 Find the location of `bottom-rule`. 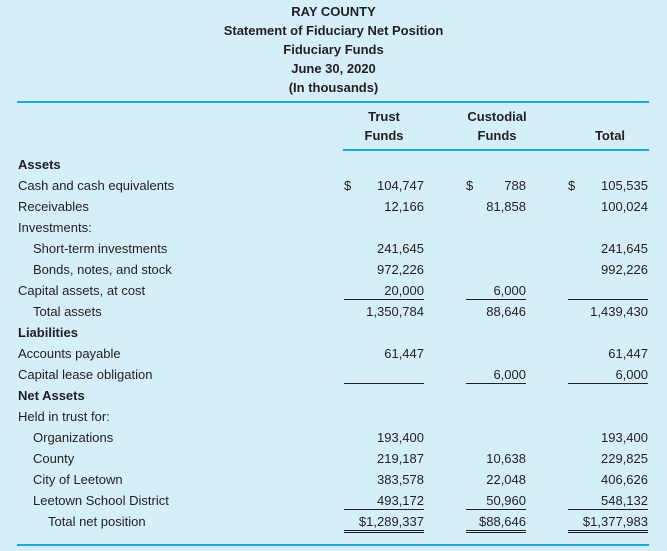

bottom-rule is located at coordinates (333, 545).